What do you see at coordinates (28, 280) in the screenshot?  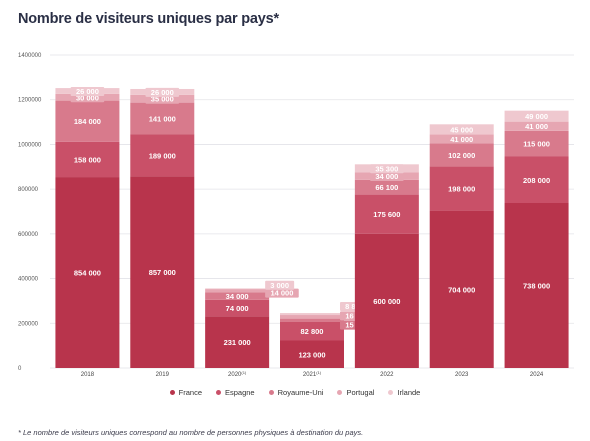 I see `y-tick-label: 400000` at bounding box center [28, 280].